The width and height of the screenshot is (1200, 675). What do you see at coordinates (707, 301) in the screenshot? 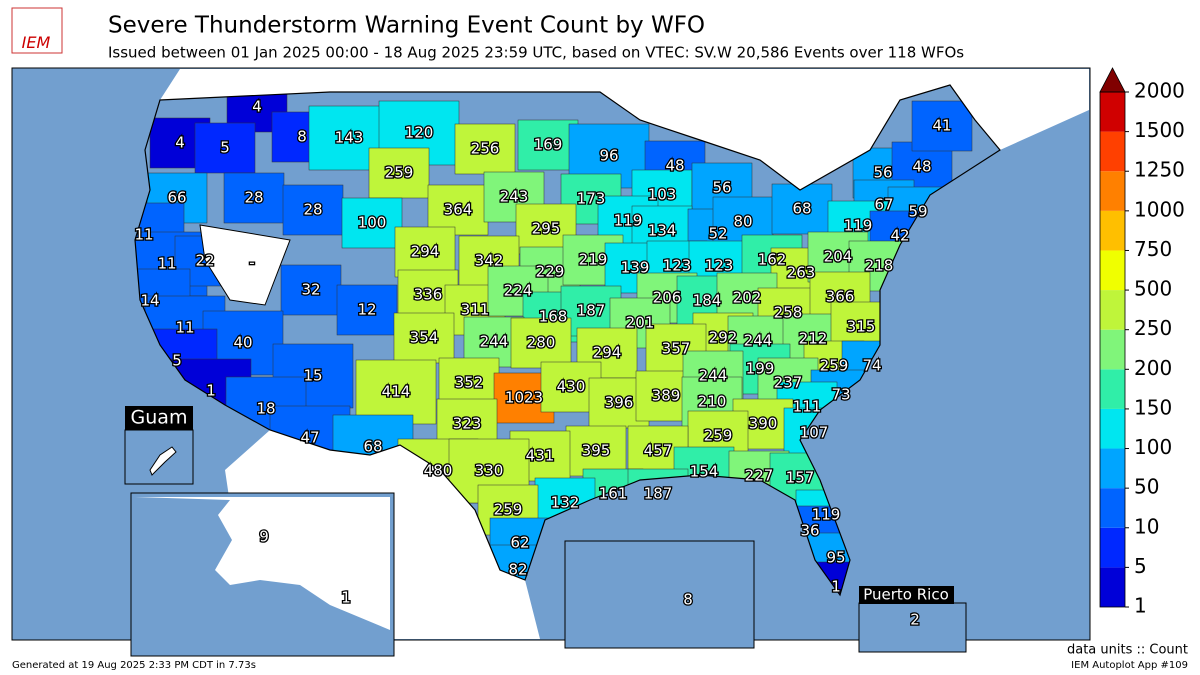
I see `wfo-count: 184` at bounding box center [707, 301].